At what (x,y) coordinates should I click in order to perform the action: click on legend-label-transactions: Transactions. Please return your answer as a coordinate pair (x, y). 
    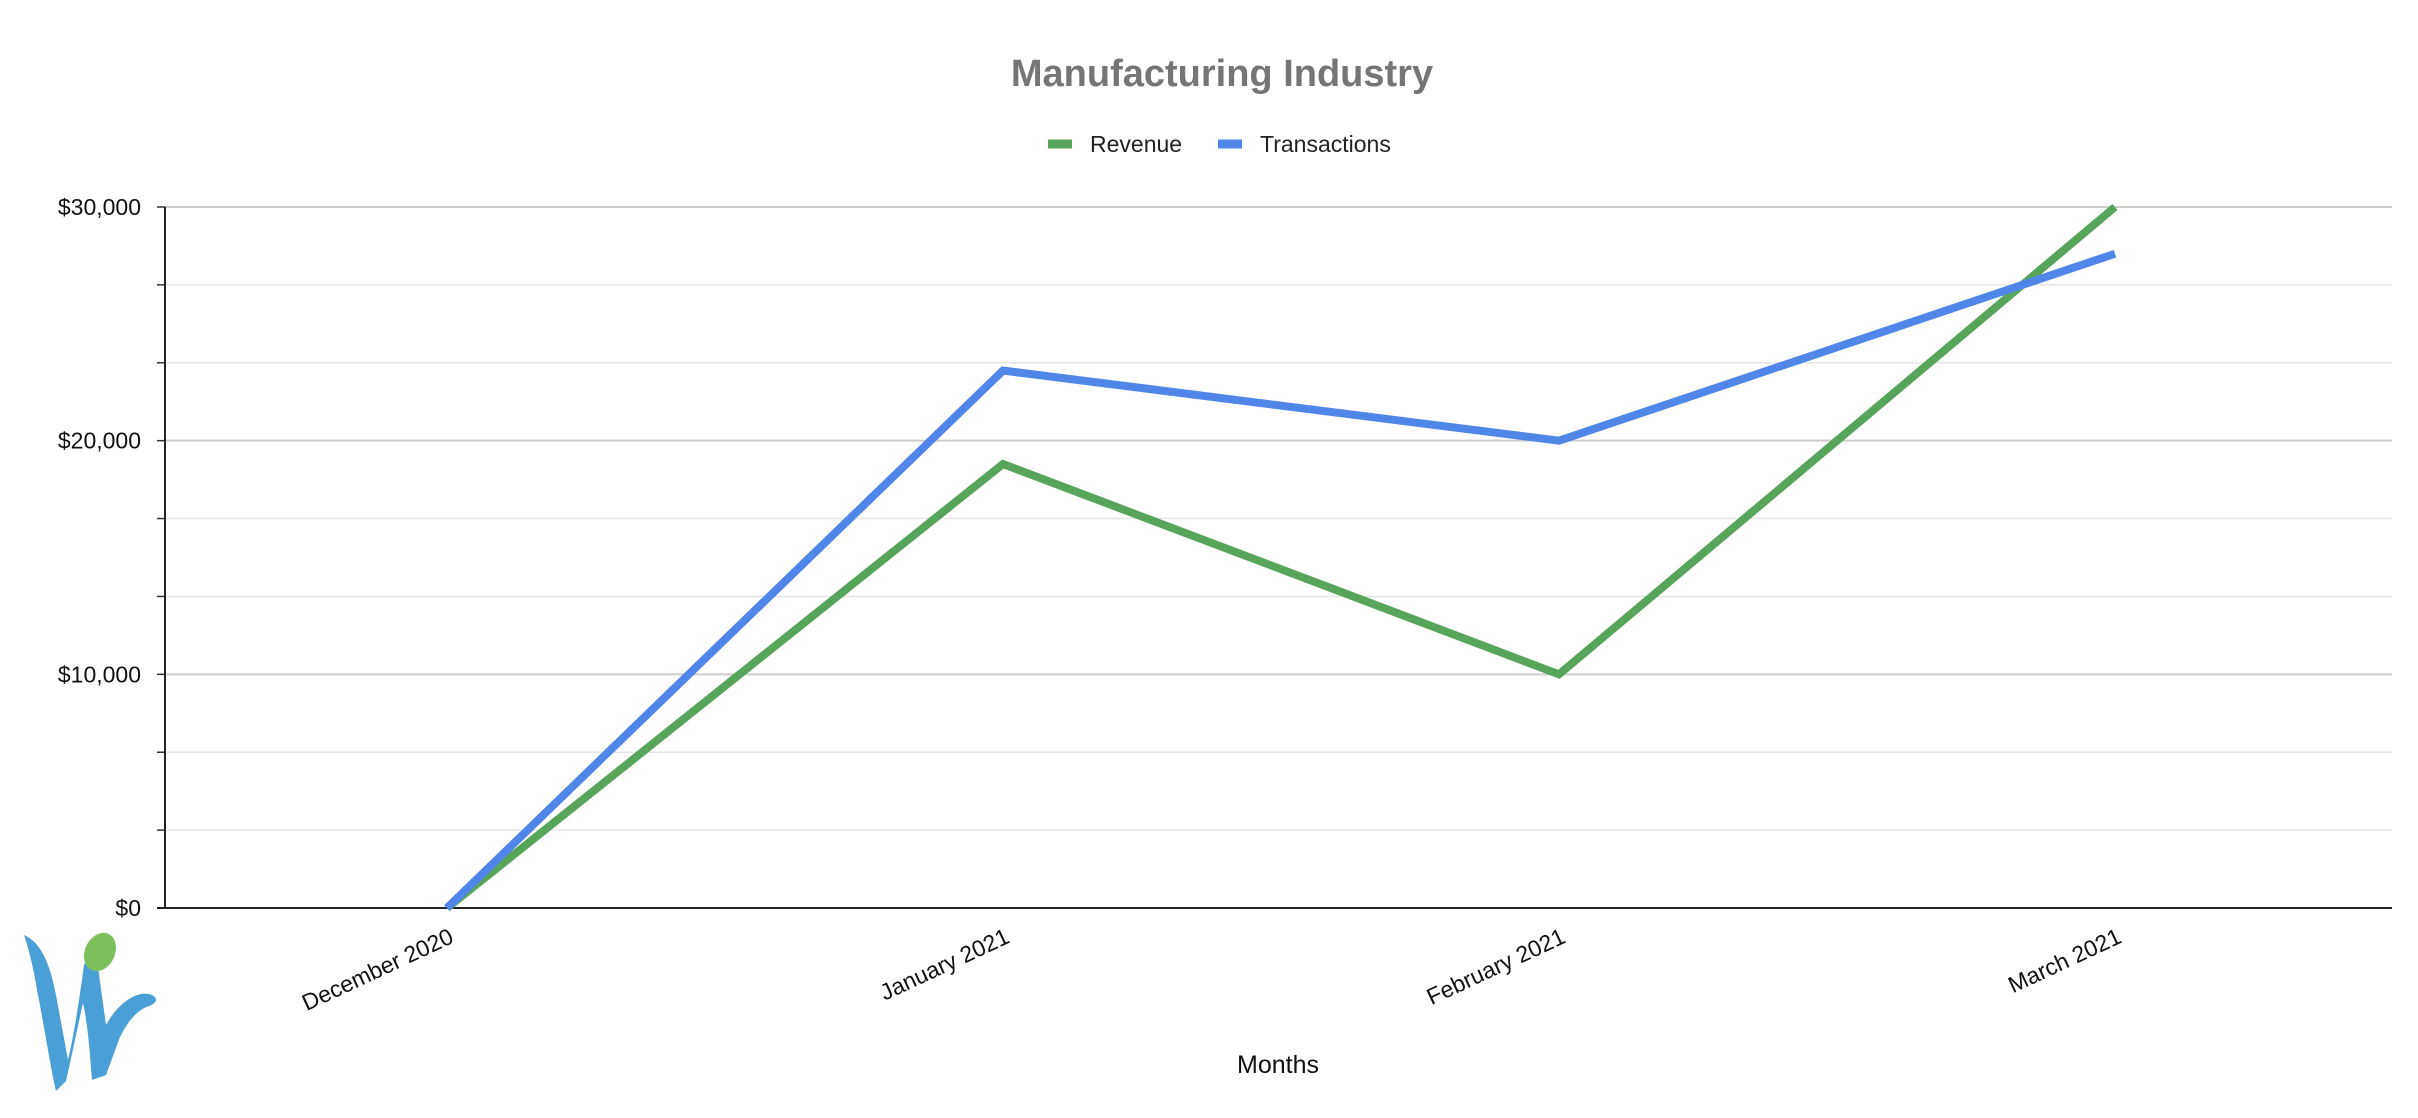
    Looking at the image, I should click on (1325, 144).